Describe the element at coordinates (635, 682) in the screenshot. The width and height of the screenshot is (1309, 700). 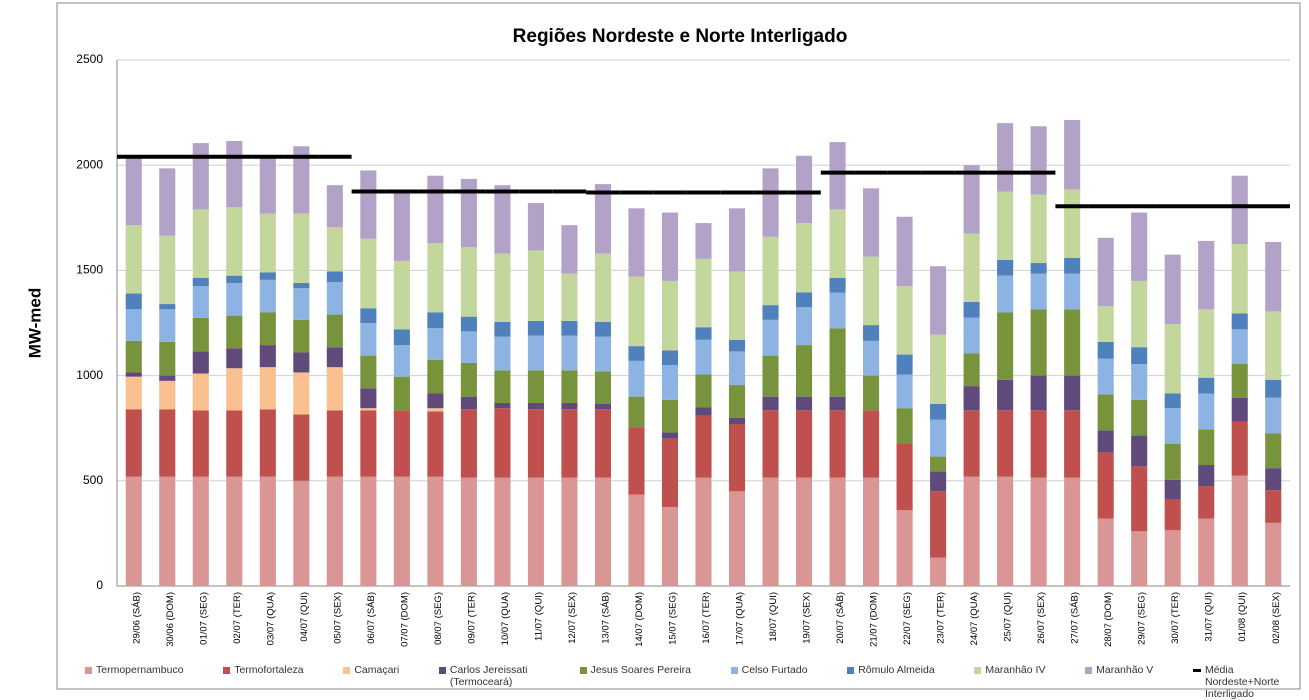
I see `legend-item: Jesus Soares Pereira` at that location.